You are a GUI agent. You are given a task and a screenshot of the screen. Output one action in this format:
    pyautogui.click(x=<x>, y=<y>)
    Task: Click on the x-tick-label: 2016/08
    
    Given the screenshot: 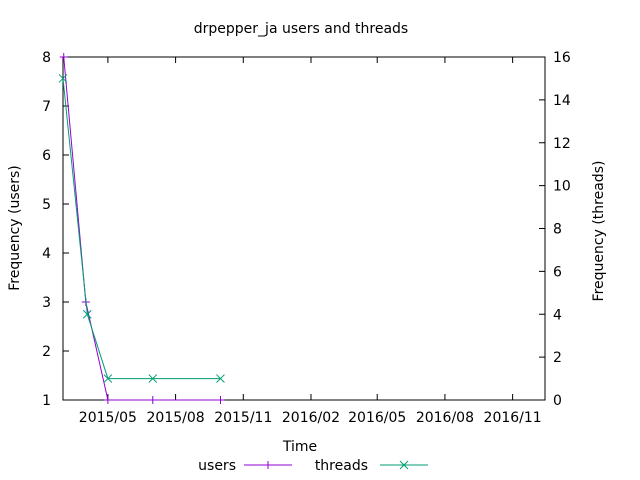 What is the action you would take?
    pyautogui.click(x=445, y=418)
    